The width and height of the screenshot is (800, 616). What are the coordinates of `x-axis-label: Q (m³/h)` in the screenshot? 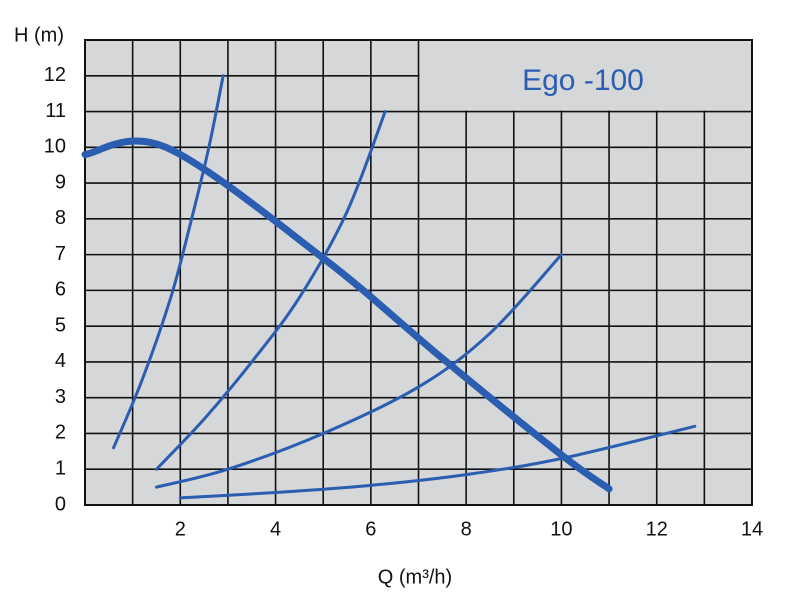 It's located at (415, 577).